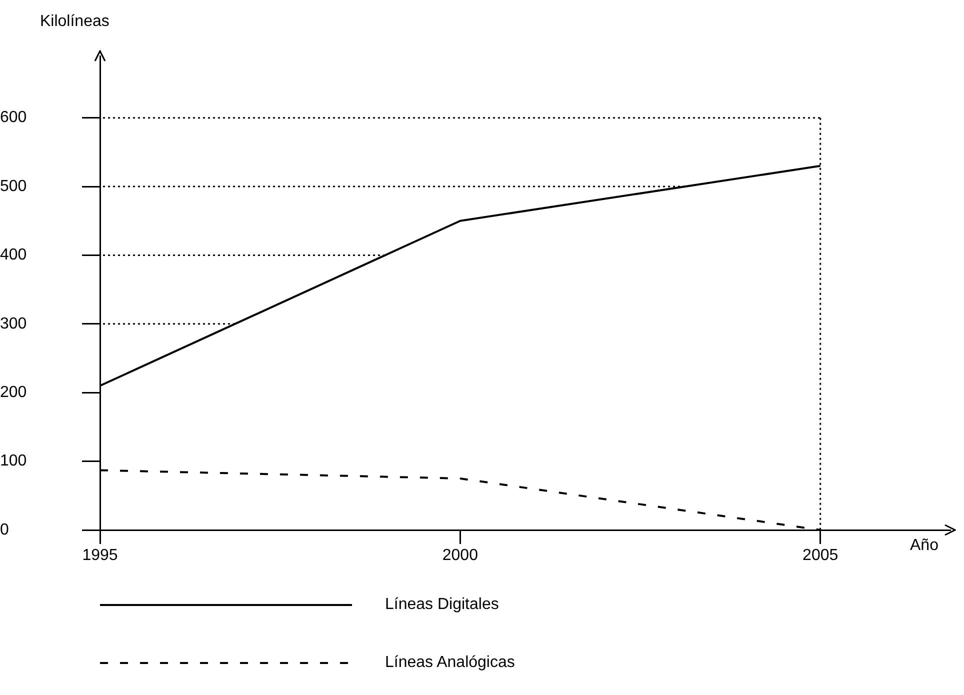 The height and width of the screenshot is (695, 964). What do you see at coordinates (820, 555) in the screenshot?
I see `x-tick-label: 2005` at bounding box center [820, 555].